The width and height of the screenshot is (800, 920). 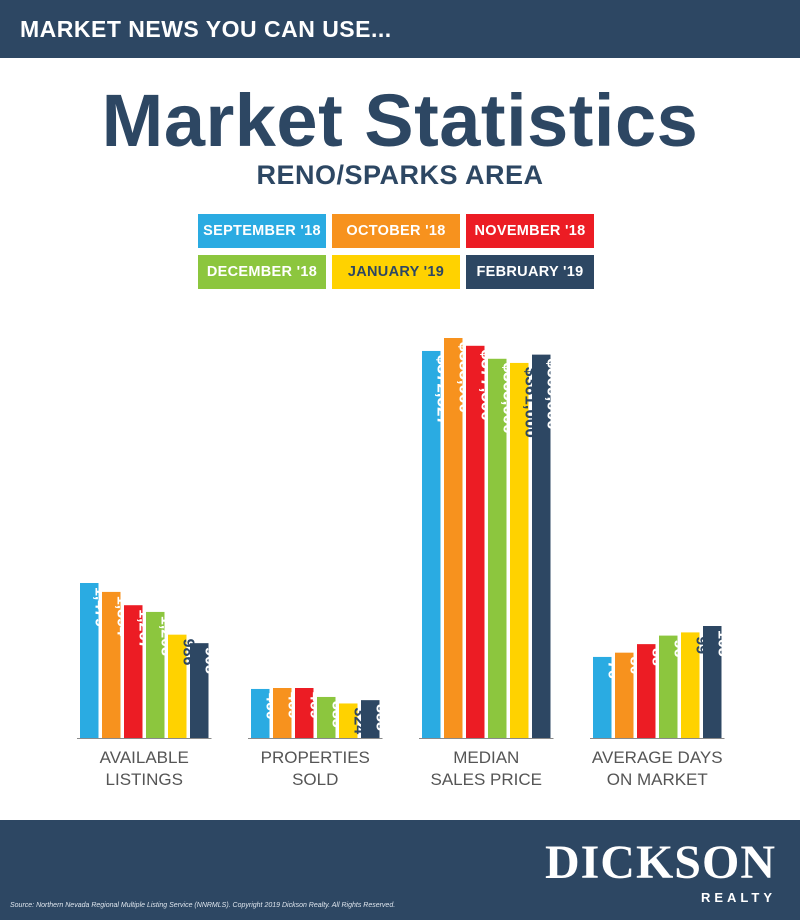 I want to click on category-label-g1-line1: AVAILABLE, so click(x=144, y=757).